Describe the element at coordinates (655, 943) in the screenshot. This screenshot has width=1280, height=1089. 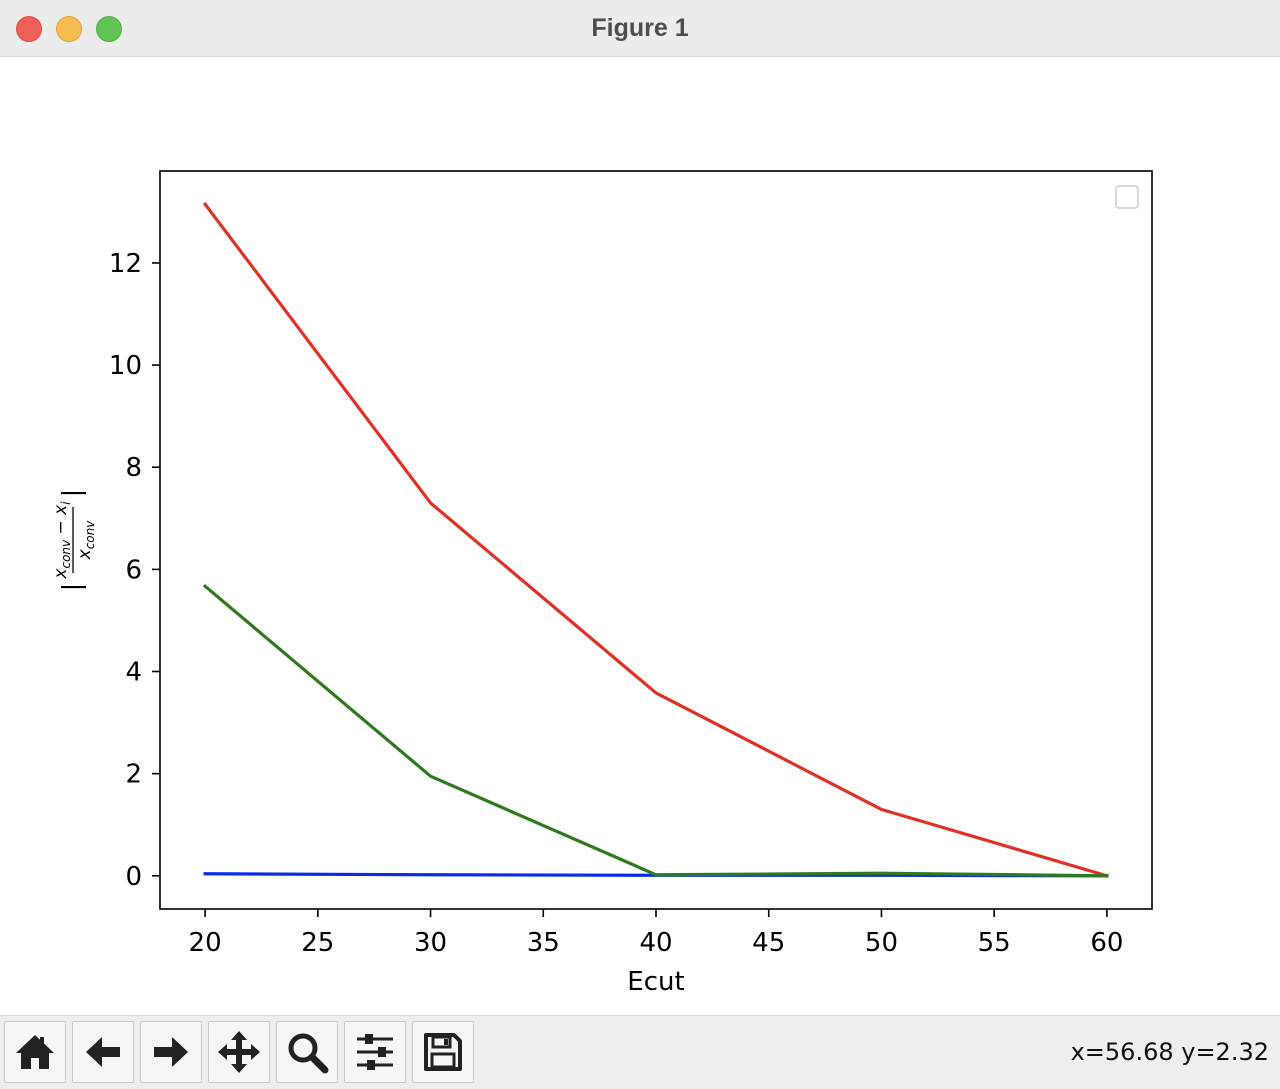
I see `x-tick-label: 40` at that location.